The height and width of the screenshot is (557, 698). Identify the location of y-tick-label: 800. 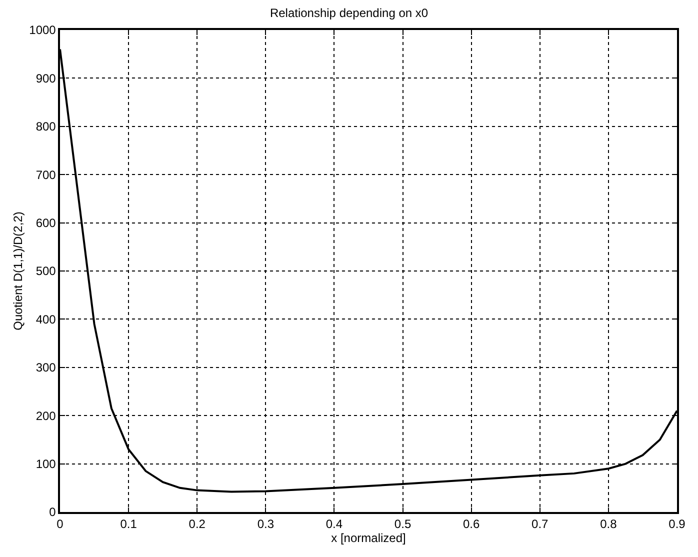
(46, 127).